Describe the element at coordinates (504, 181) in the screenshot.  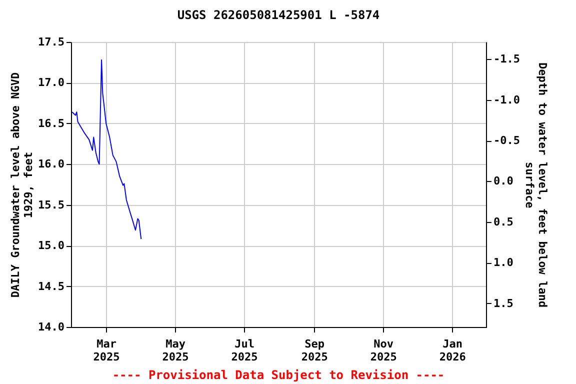
I see `y2-tick-label: 0.0` at that location.